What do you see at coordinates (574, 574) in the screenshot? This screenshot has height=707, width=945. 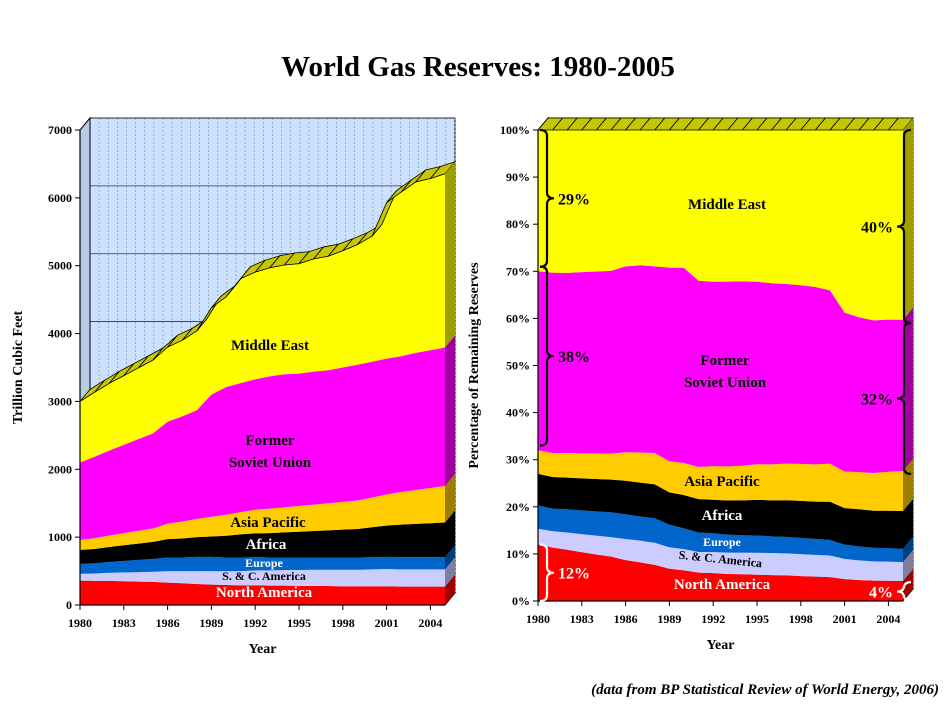 I see `brace-label-left: 12%` at bounding box center [574, 574].